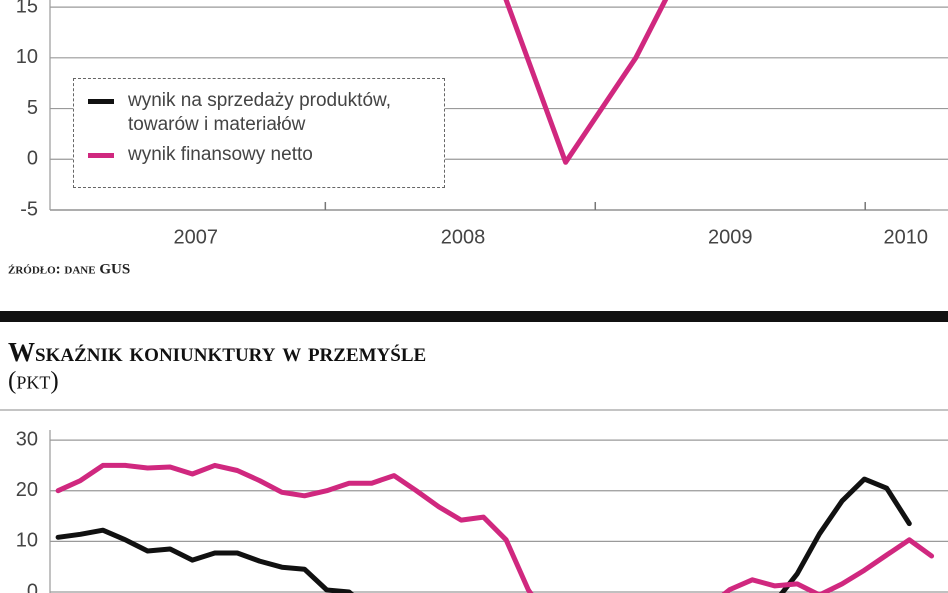  I want to click on y-tick-label: 5, so click(32, 108).